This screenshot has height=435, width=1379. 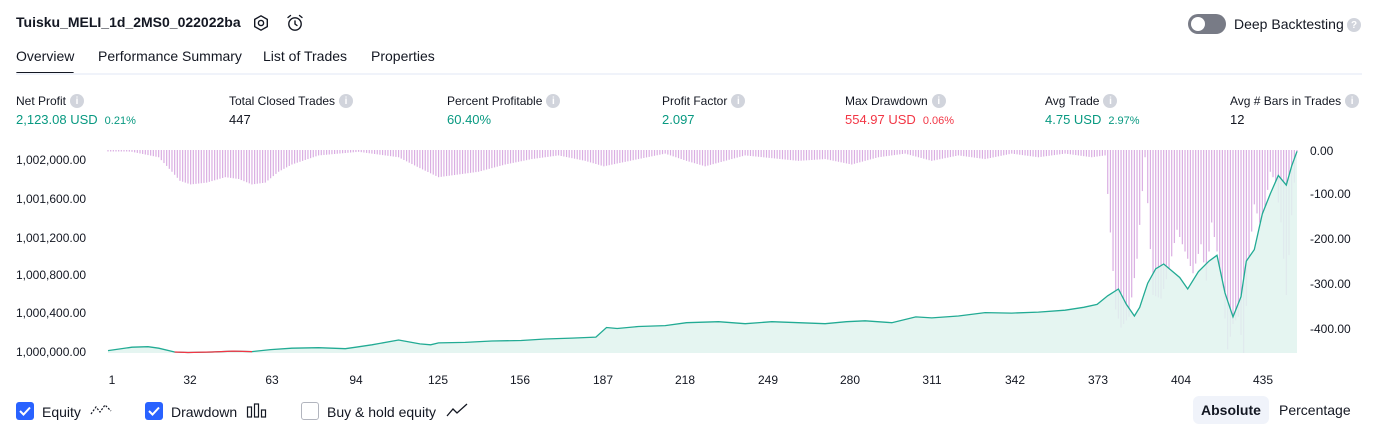 I want to click on metric-value: 12, so click(x=1237, y=119).